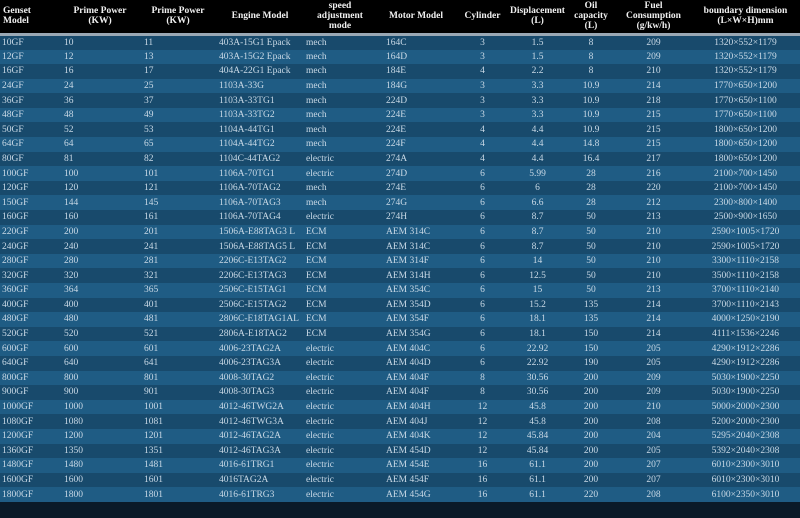 This screenshot has height=518, width=800. I want to click on cell-genset-model: 1080GF, so click(18, 421).